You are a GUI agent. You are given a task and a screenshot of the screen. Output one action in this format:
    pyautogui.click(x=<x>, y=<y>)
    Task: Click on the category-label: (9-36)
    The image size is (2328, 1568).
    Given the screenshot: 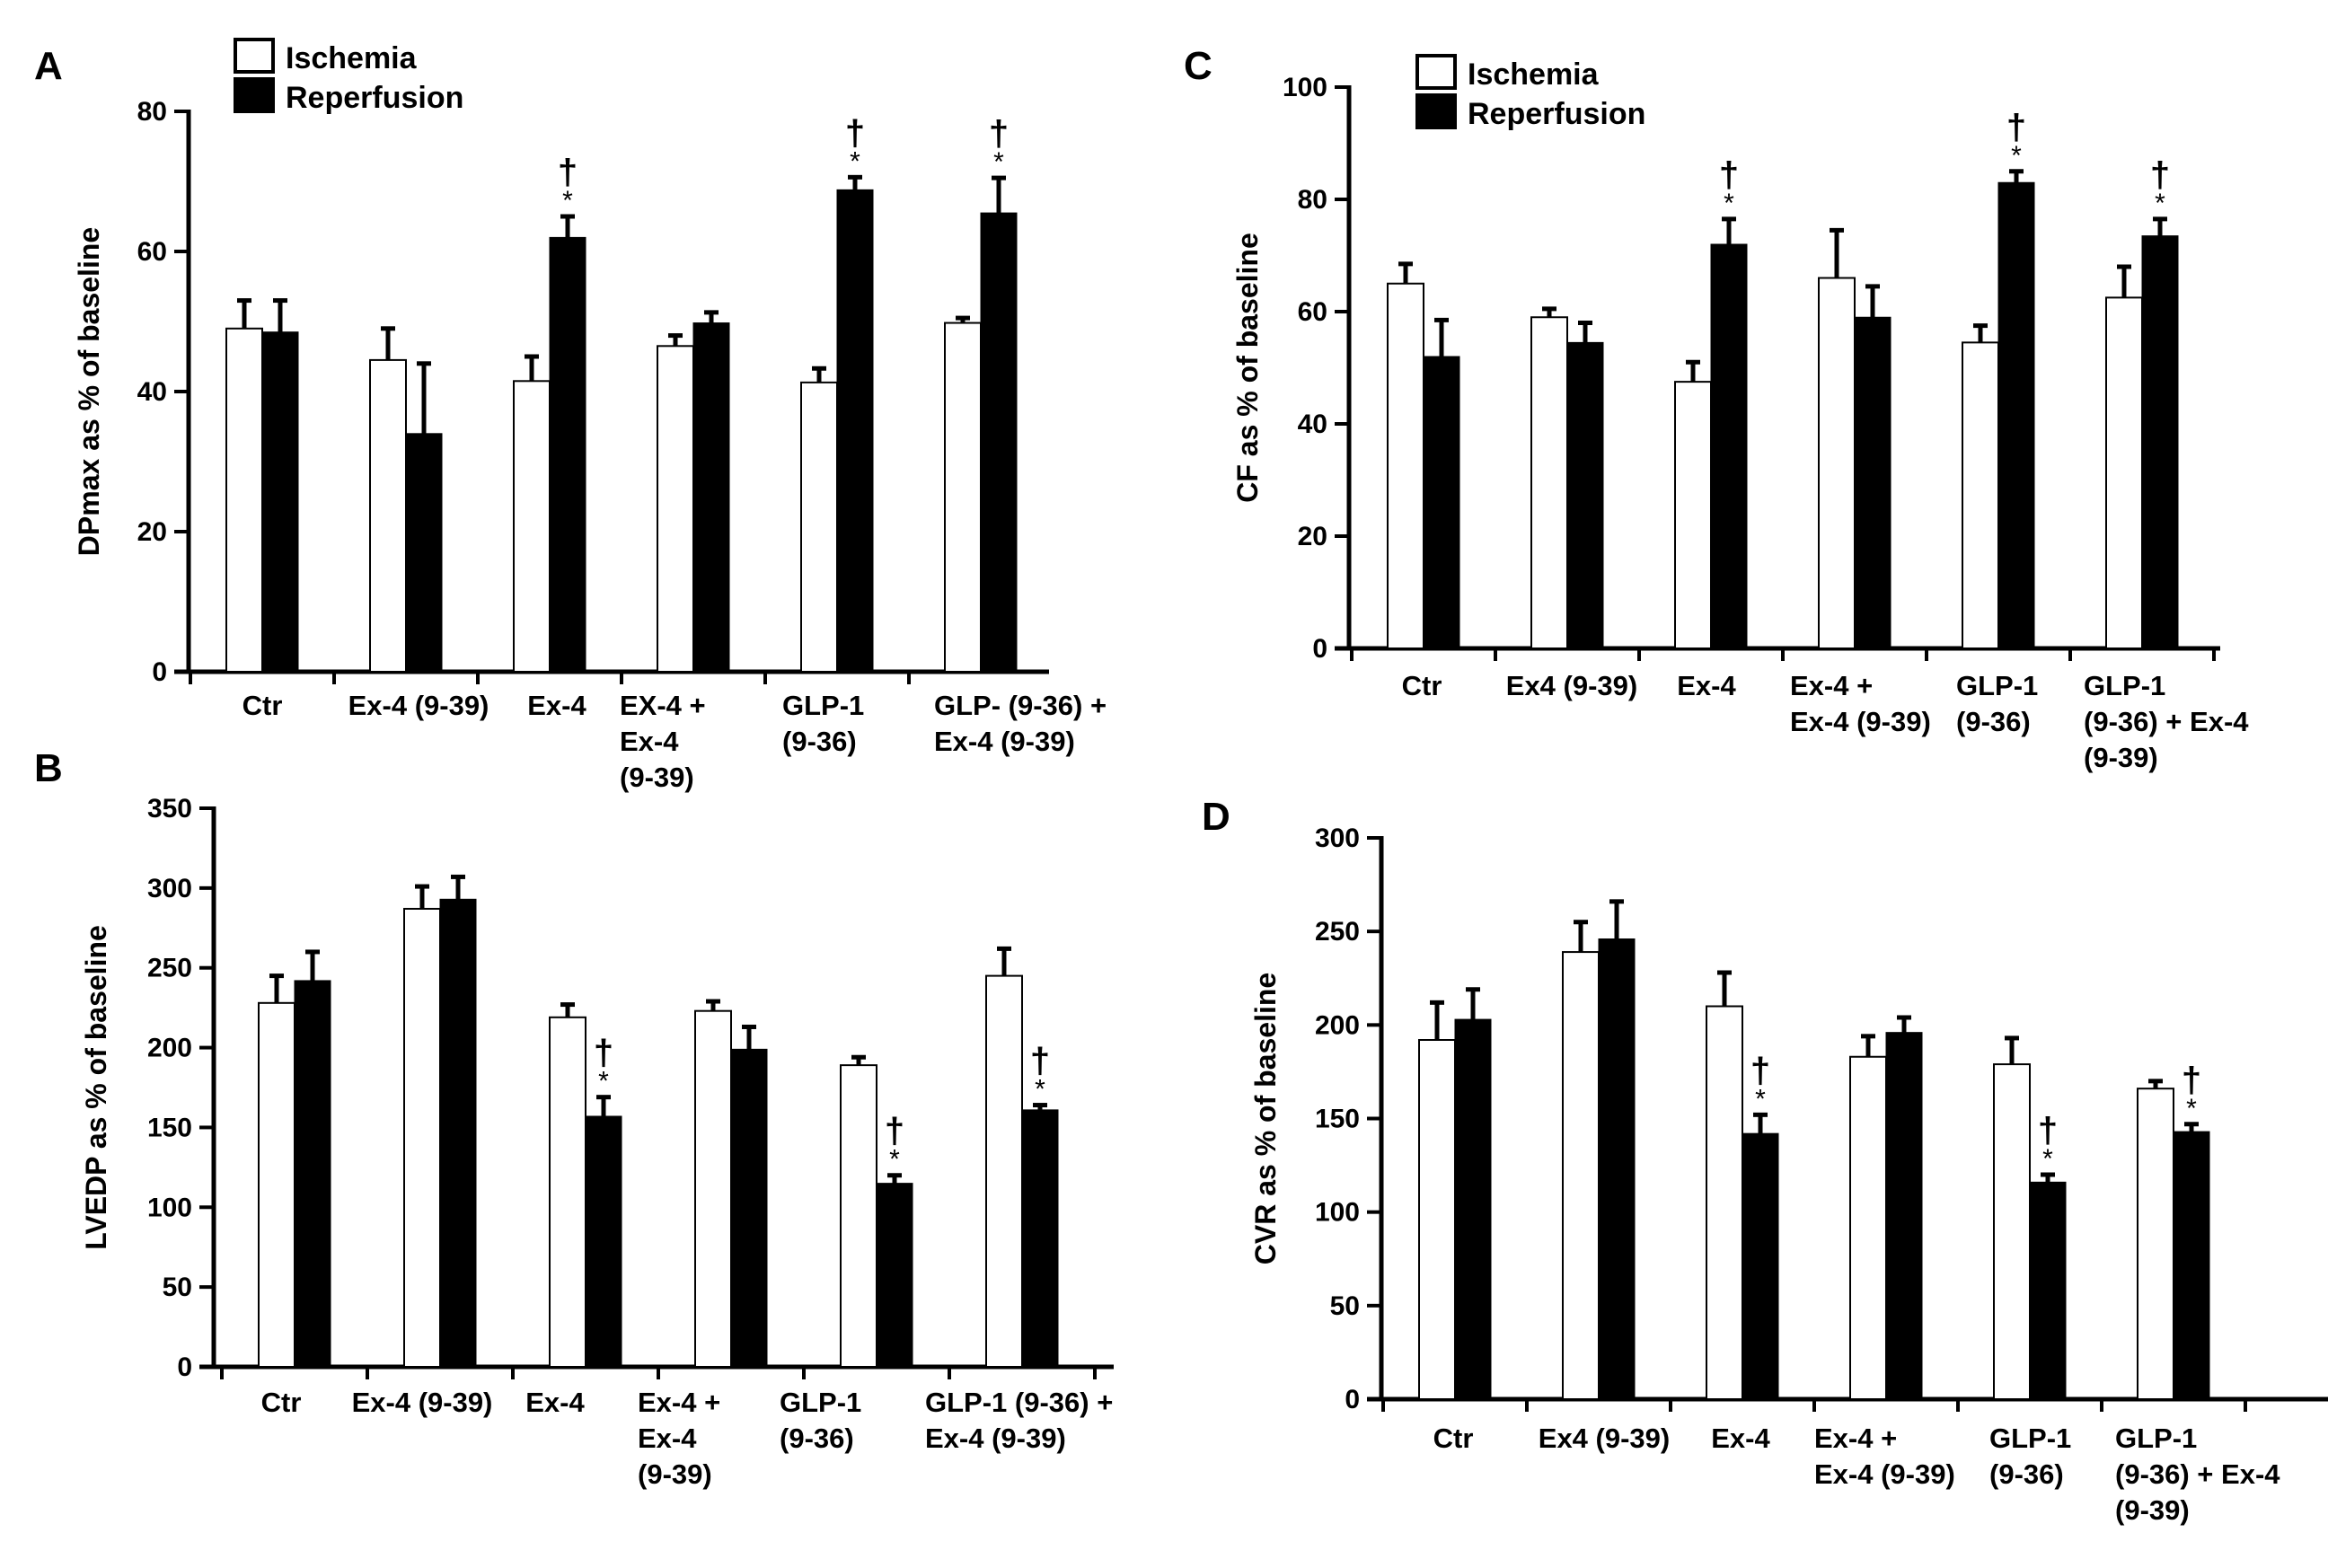 What is the action you would take?
    pyautogui.click(x=2026, y=1474)
    